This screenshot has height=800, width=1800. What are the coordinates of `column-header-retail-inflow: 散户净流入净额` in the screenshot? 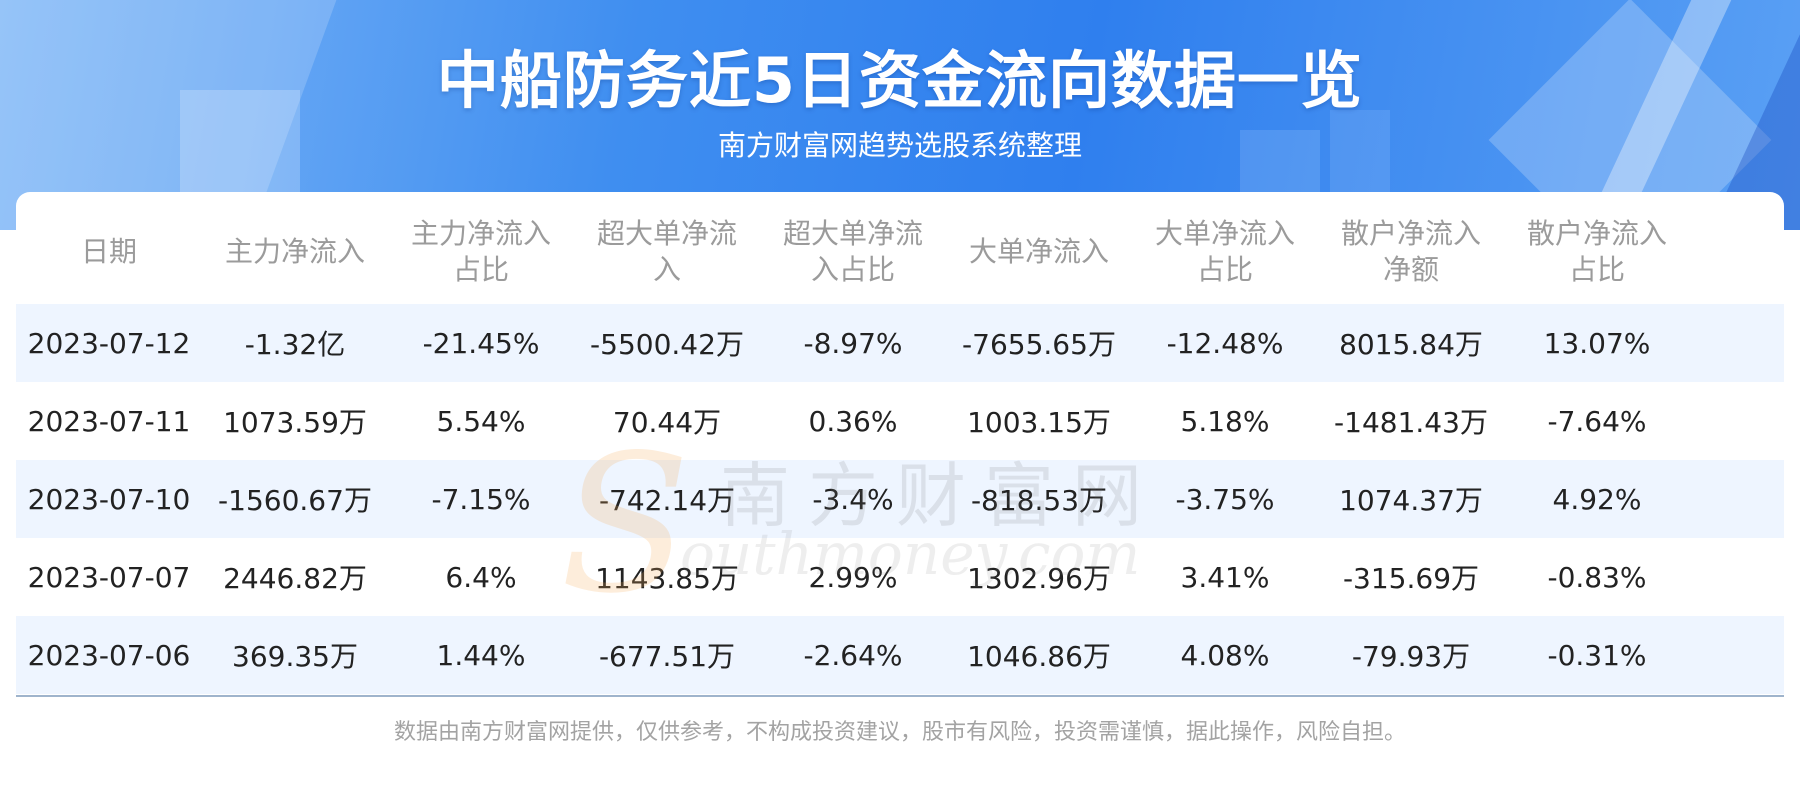 It's located at (1410, 251).